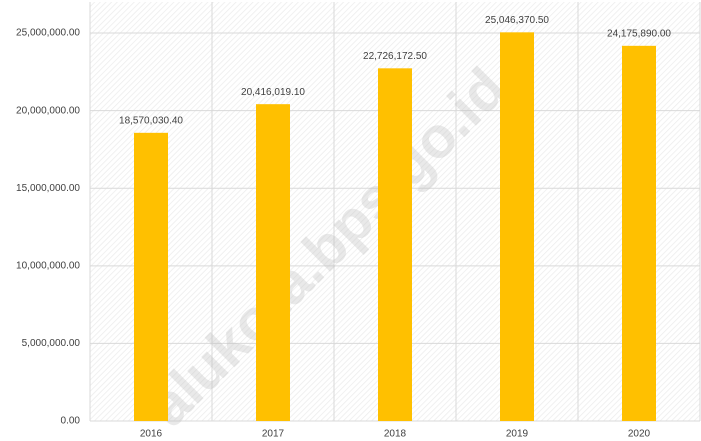 The image size is (701, 441). Describe the element at coordinates (273, 434) in the screenshot. I see `x-tick-label: 2017` at that location.